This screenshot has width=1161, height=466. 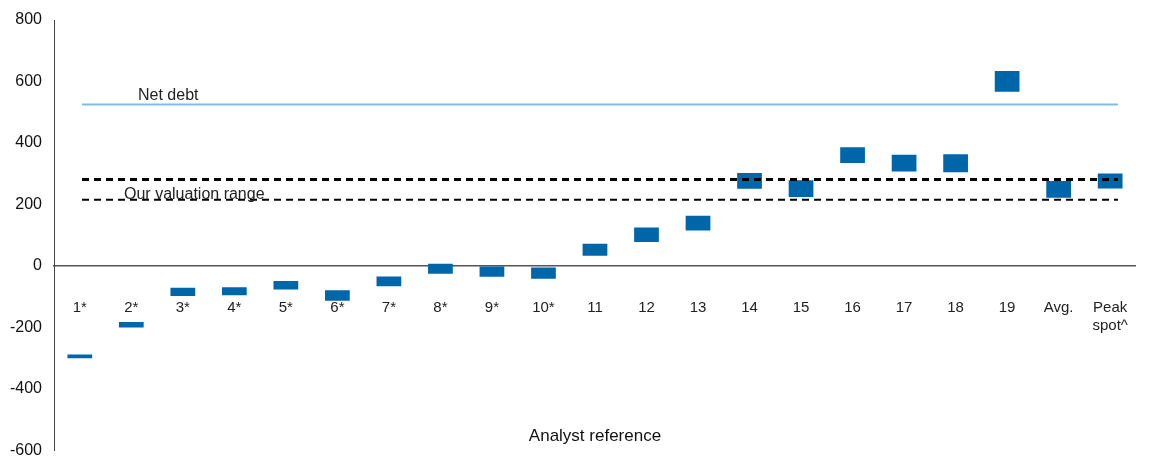 What do you see at coordinates (26, 388) in the screenshot?
I see `y-tick-label: -400` at bounding box center [26, 388].